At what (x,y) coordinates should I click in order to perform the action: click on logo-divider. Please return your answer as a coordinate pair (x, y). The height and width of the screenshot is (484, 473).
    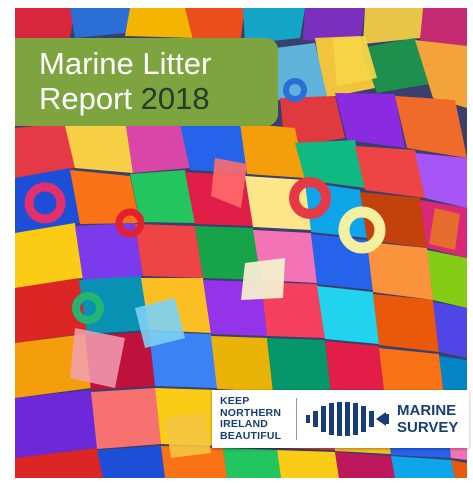
    Looking at the image, I should click on (296, 419).